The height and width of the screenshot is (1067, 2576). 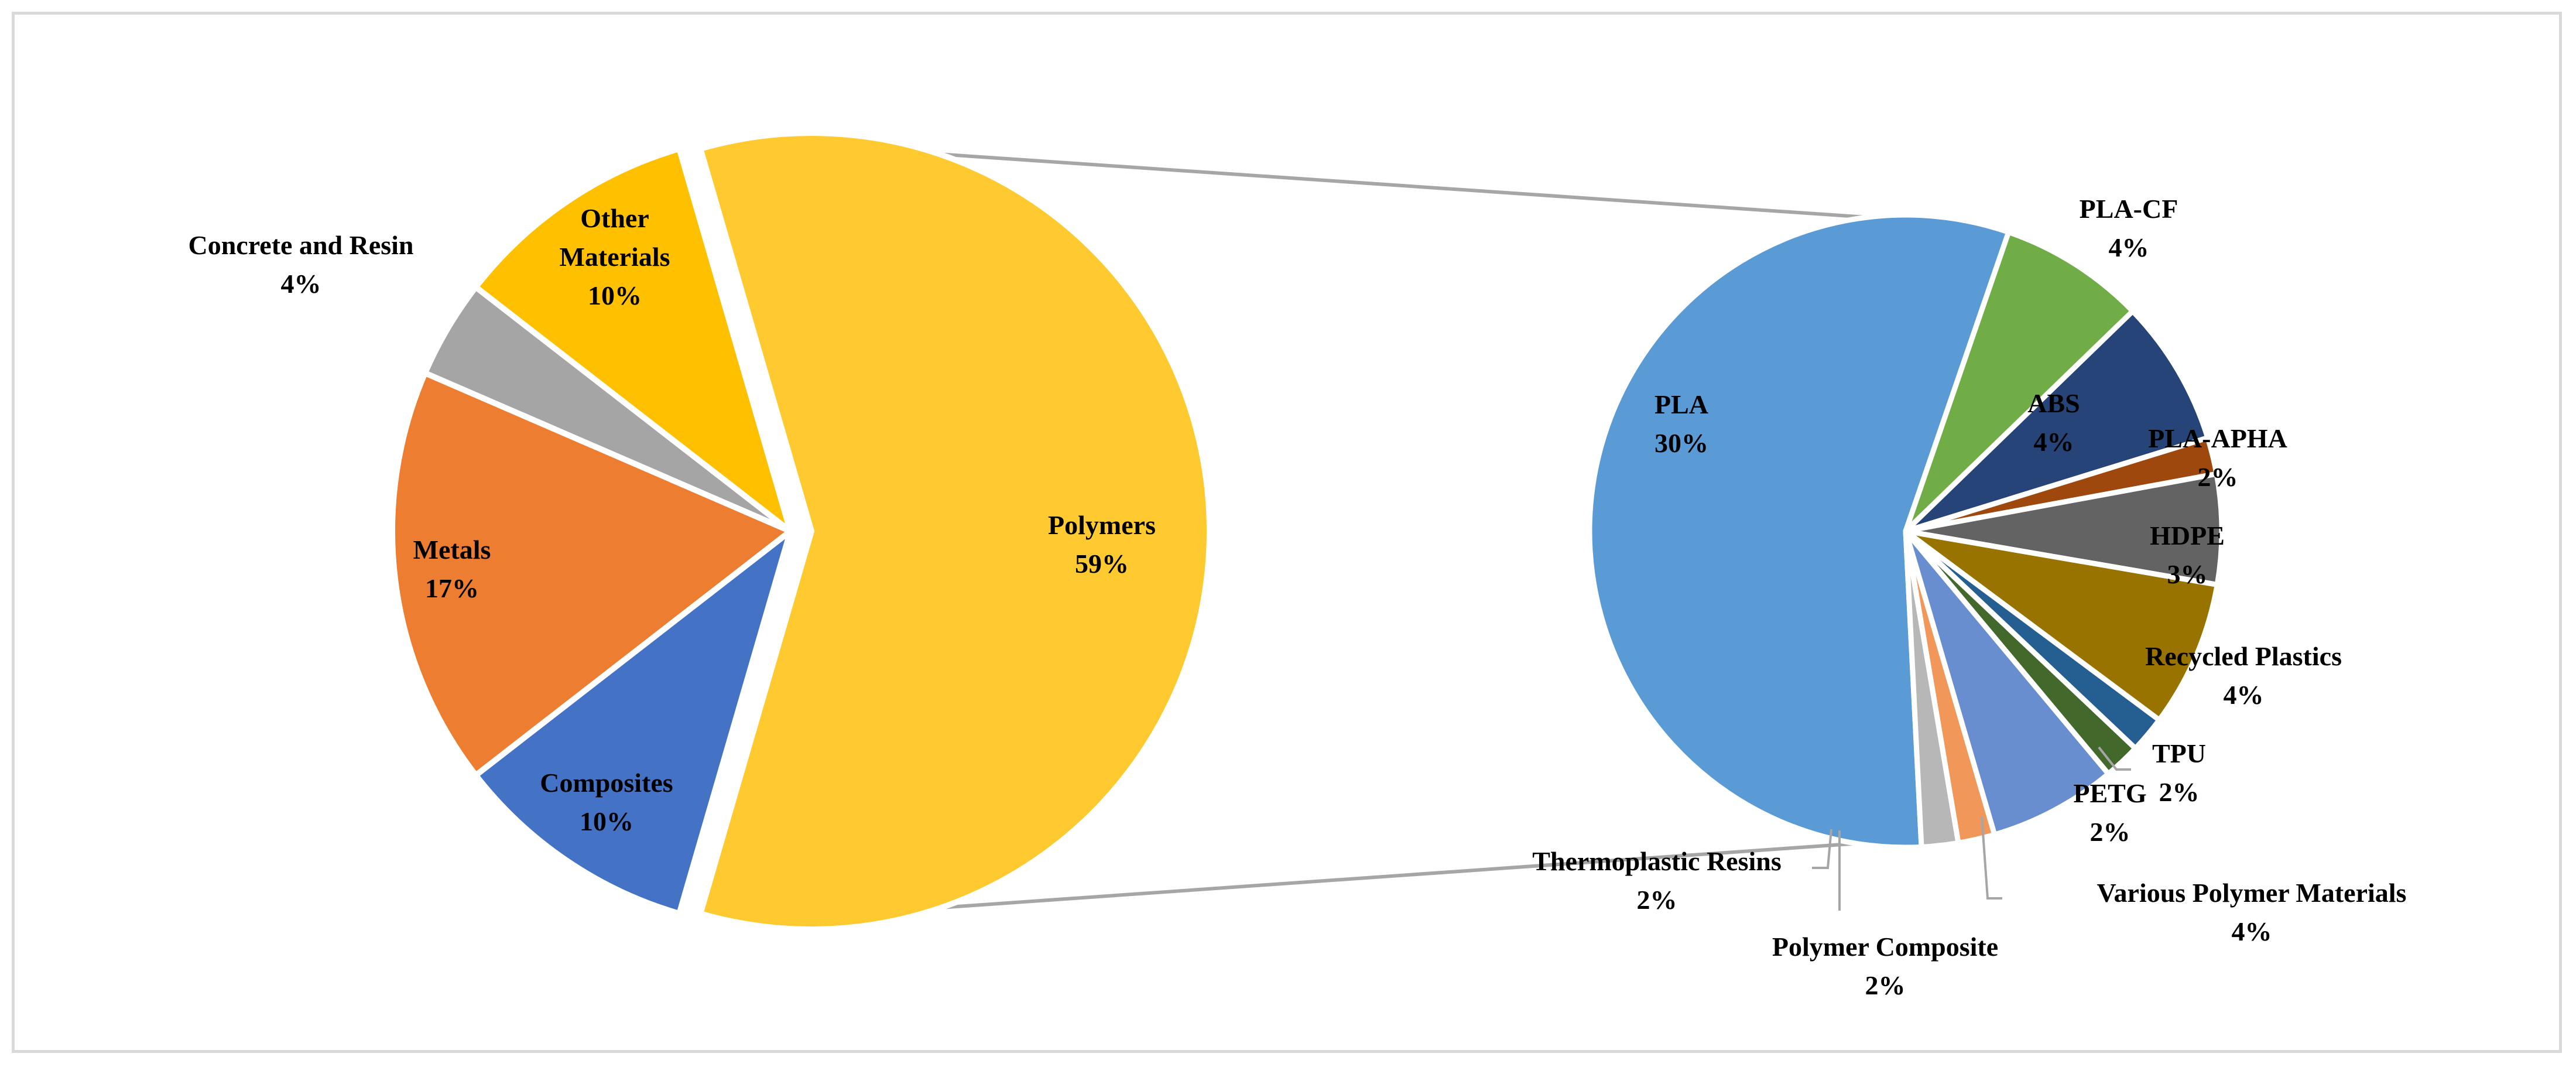 I want to click on label-polymer-composite: Polymer Composite 2%, so click(x=1885, y=966).